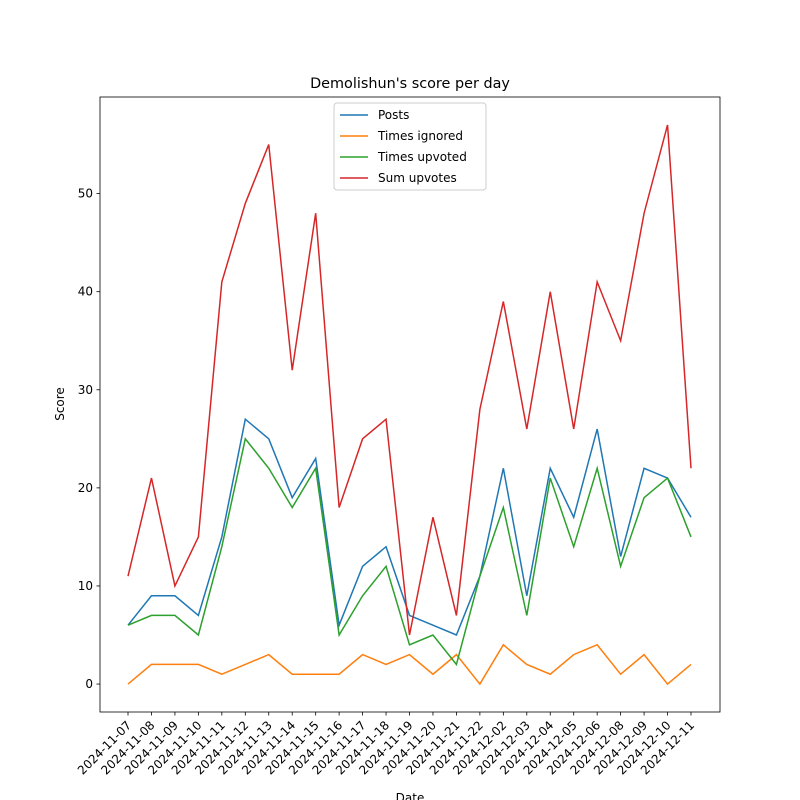 This screenshot has width=800, height=800. What do you see at coordinates (409, 664) in the screenshot?
I see `line-series` at bounding box center [409, 664].